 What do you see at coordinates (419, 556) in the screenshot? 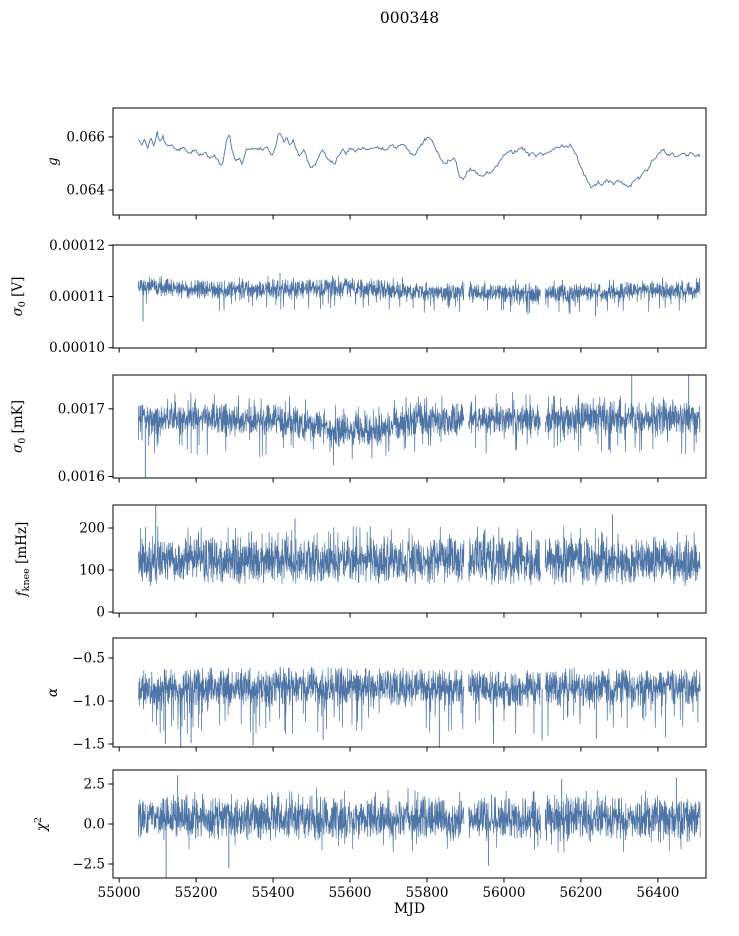
I see `series-path-fknee` at bounding box center [419, 556].